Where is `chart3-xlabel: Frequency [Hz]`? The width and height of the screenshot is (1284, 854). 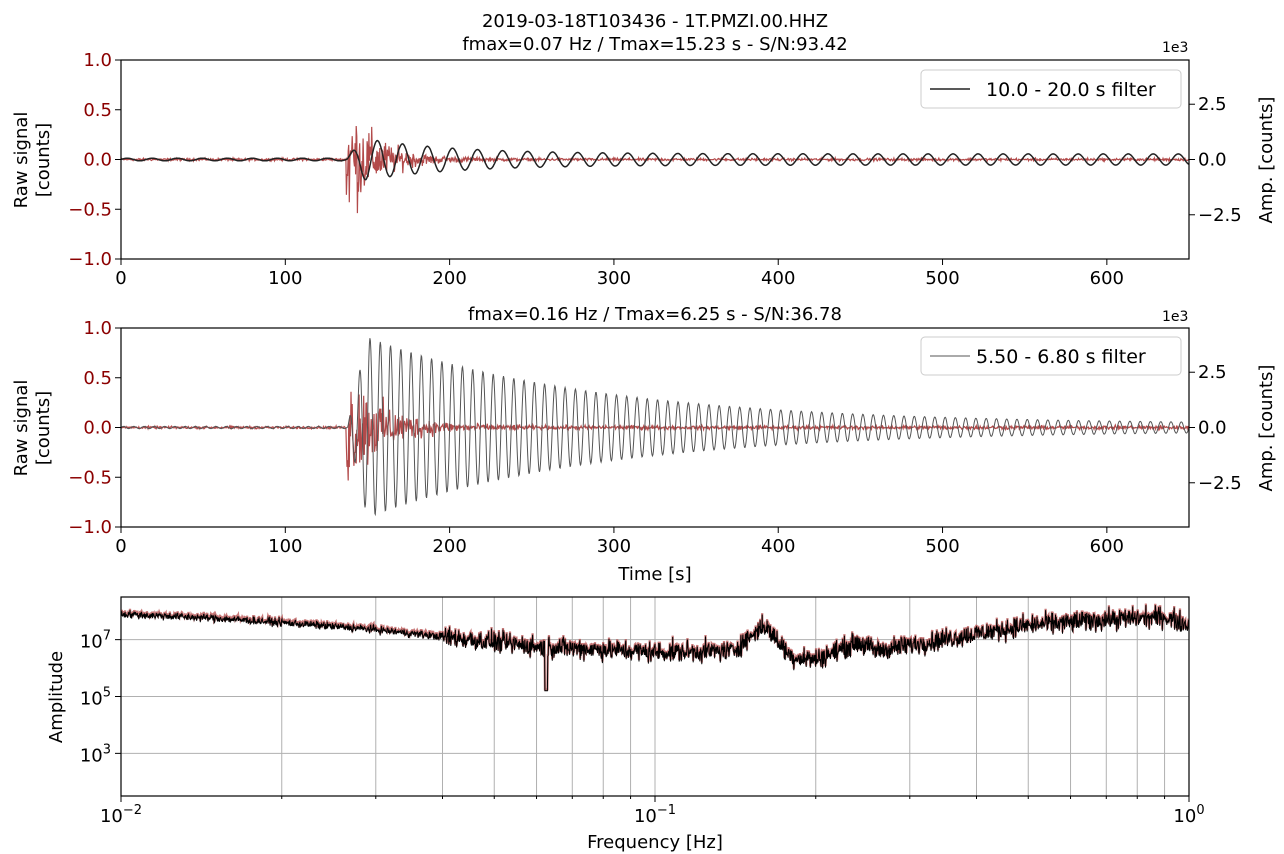
chart3-xlabel: Frequency [Hz] is located at coordinates (655, 842).